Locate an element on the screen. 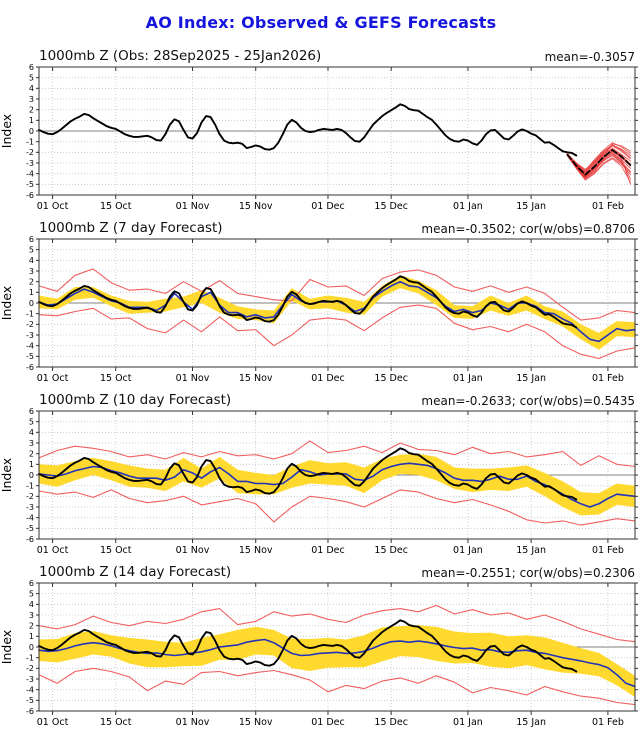 The width and height of the screenshot is (642, 750). panel-14day-stats: mean=-0.2551; cor(w/obs)=0.2306 is located at coordinates (528, 573).